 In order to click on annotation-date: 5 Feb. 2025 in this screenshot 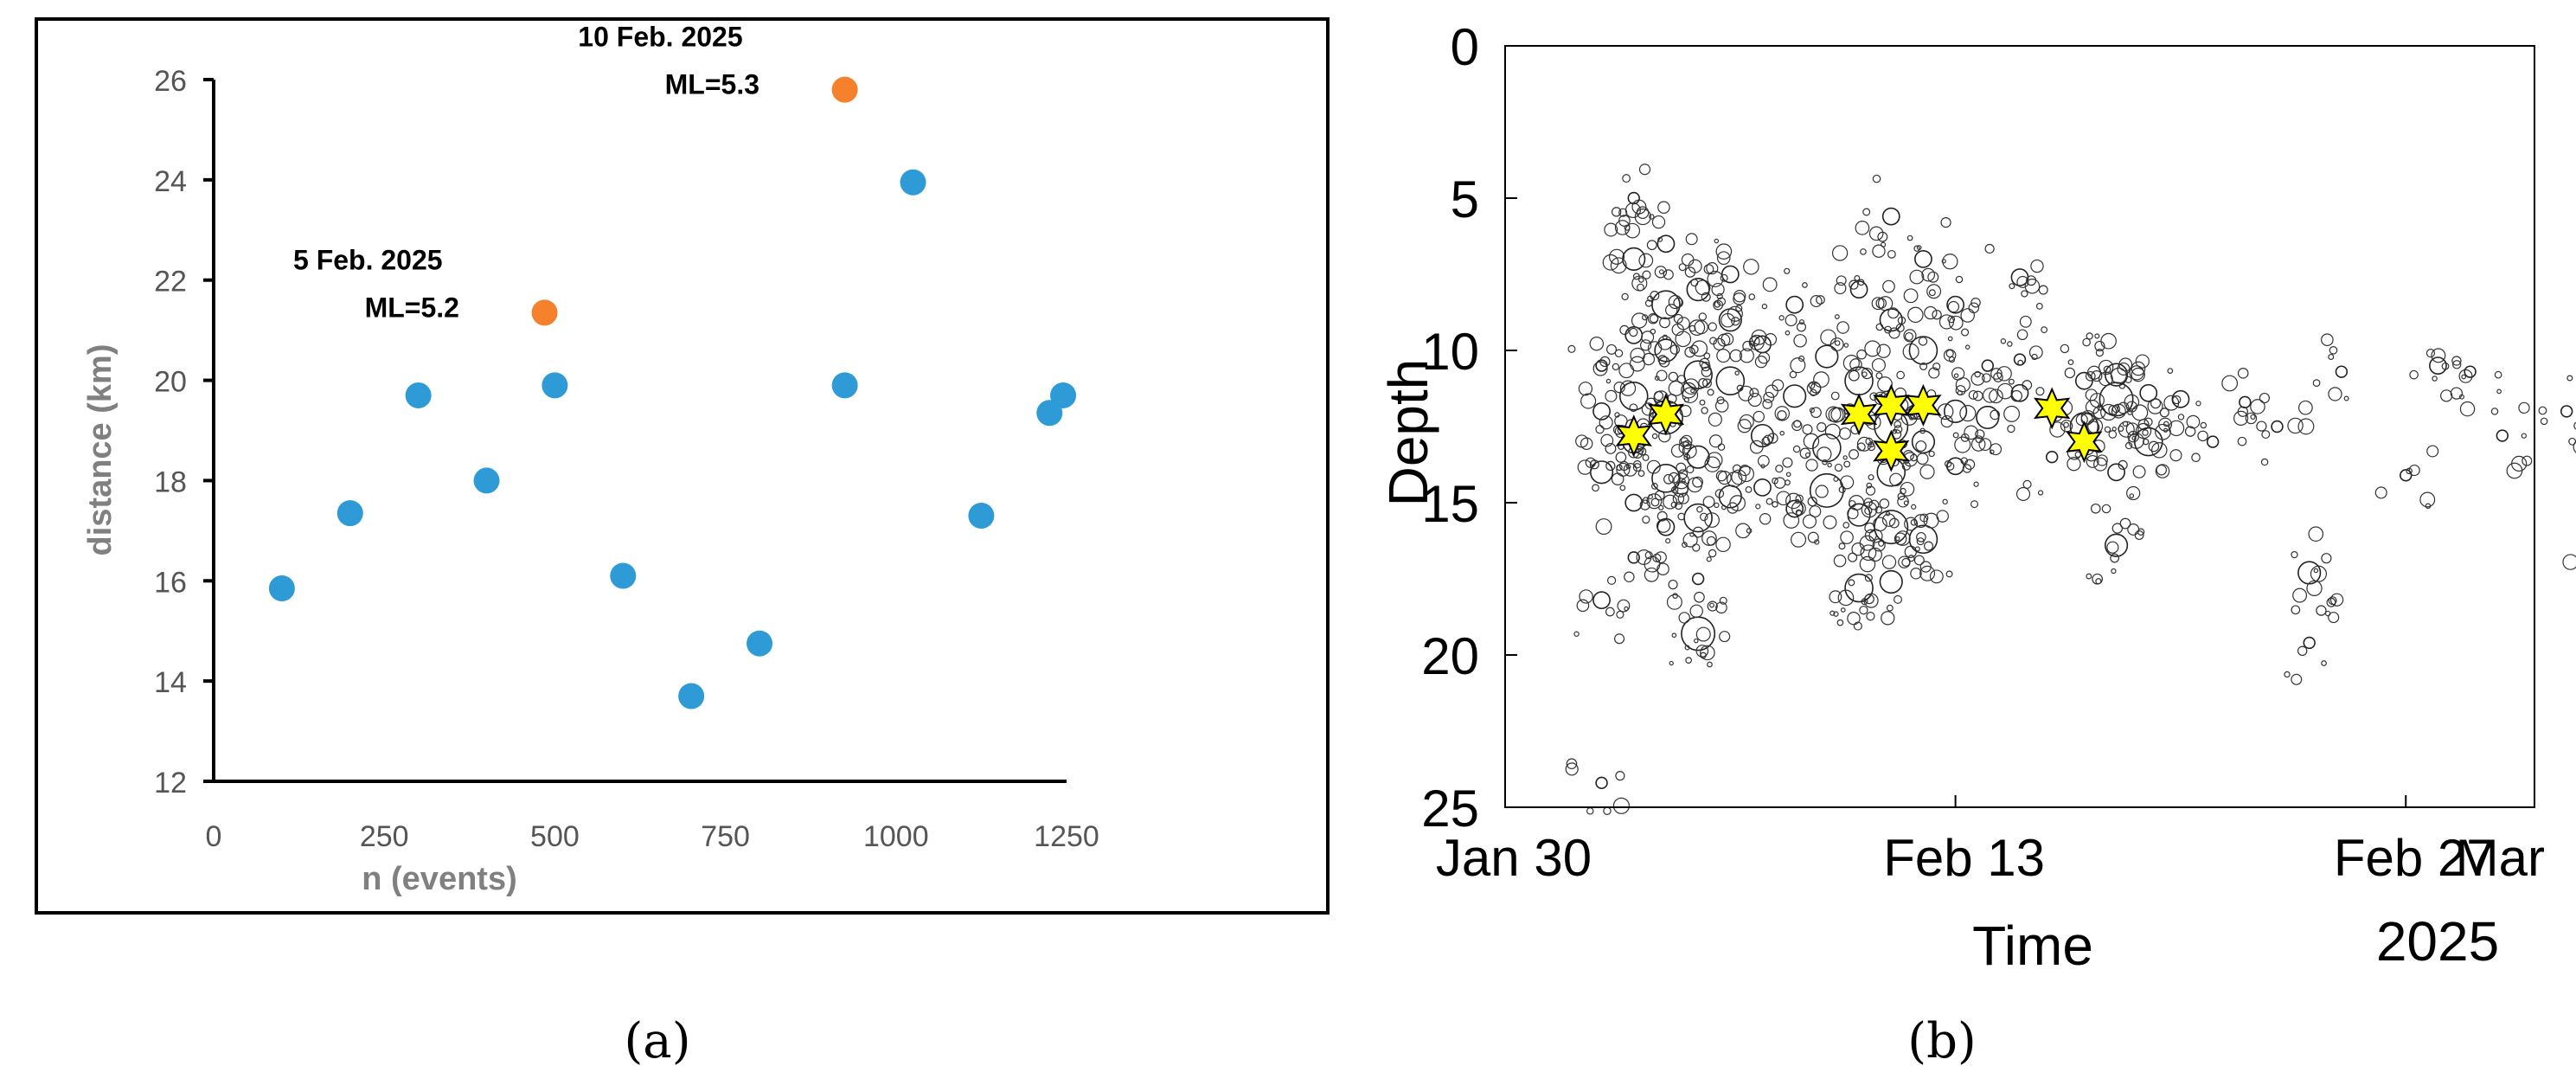, I will do `click(368, 259)`.